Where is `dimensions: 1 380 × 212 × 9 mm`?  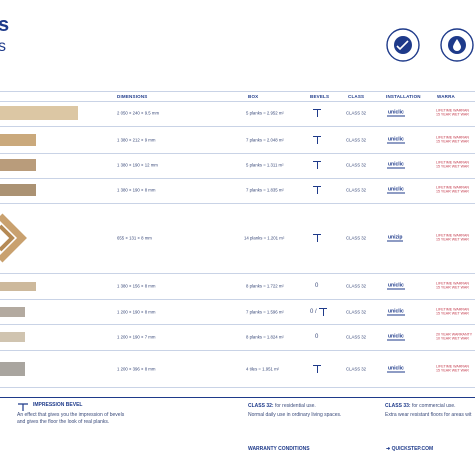
dimensions: 1 380 × 212 × 9 mm is located at coordinates (136, 140).